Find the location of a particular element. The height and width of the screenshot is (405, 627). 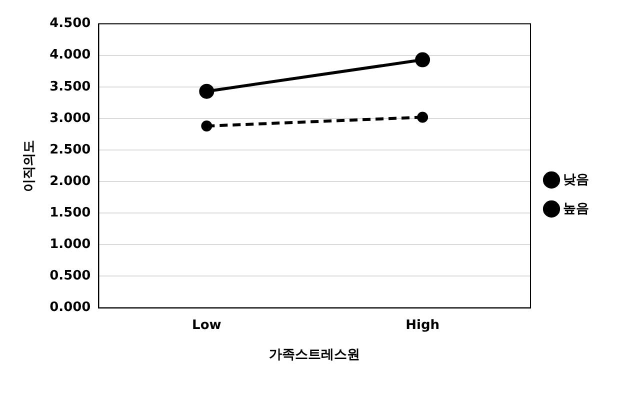

legend-label: 낮음 is located at coordinates (576, 180).